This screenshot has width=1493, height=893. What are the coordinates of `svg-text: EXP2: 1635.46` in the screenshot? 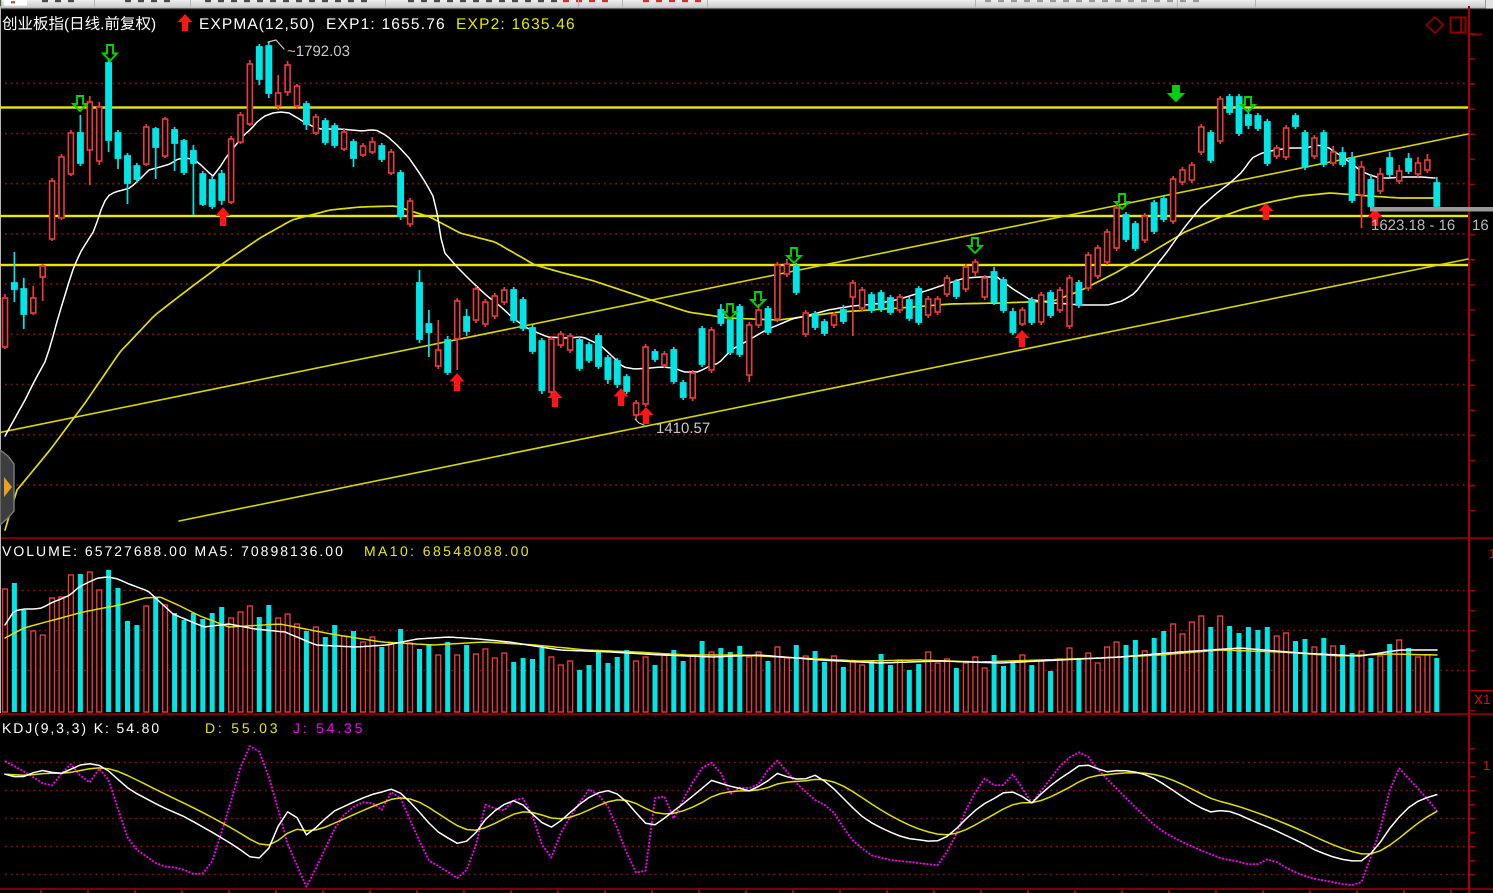 It's located at (516, 24).